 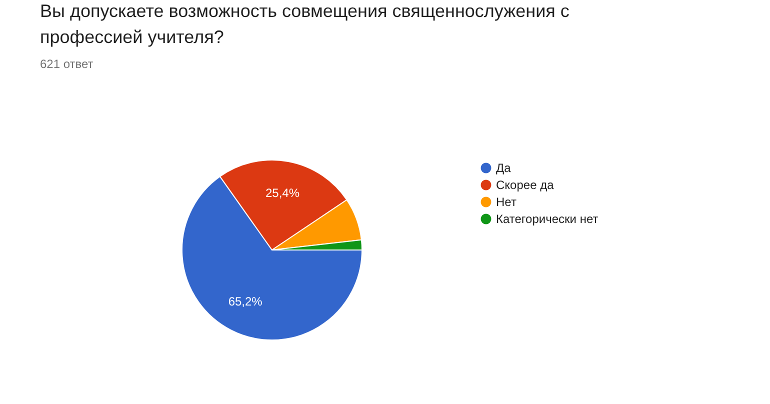 I want to click on text: 621 ответ, so click(x=67, y=64).